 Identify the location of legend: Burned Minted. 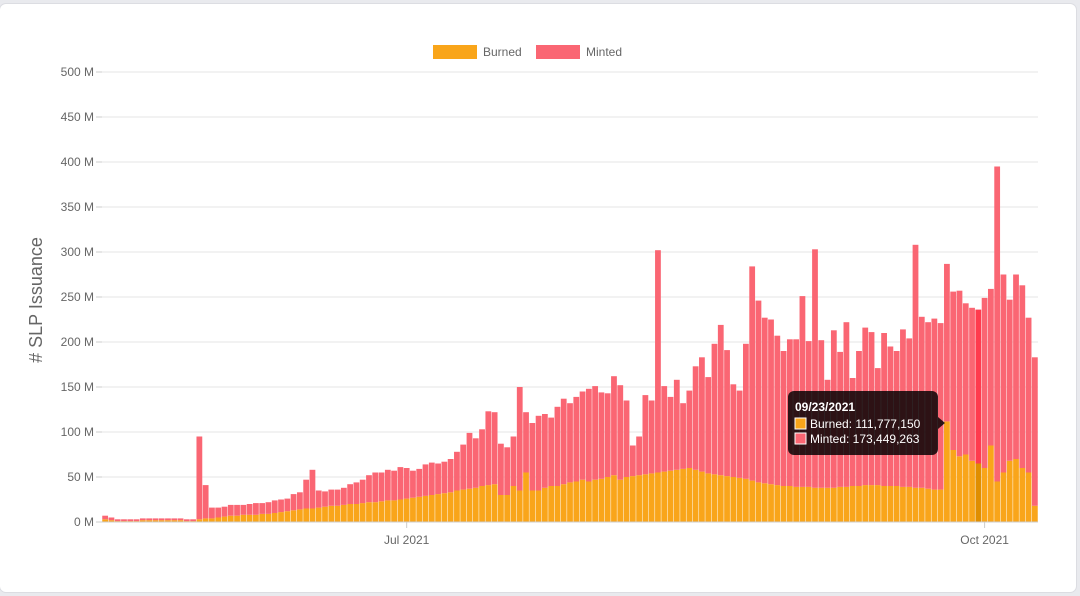
(527, 52).